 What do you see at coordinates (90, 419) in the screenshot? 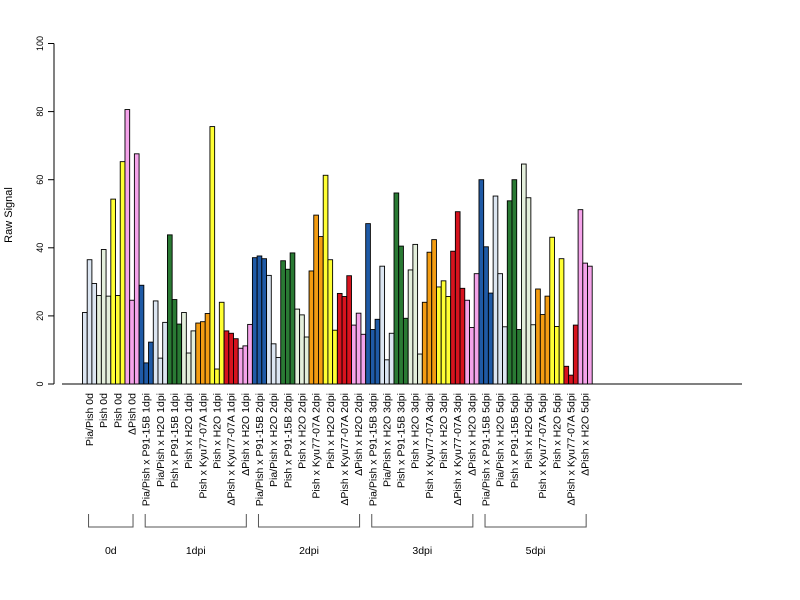
I see `x-tick-label: Pia/Pish 0d` at bounding box center [90, 419].